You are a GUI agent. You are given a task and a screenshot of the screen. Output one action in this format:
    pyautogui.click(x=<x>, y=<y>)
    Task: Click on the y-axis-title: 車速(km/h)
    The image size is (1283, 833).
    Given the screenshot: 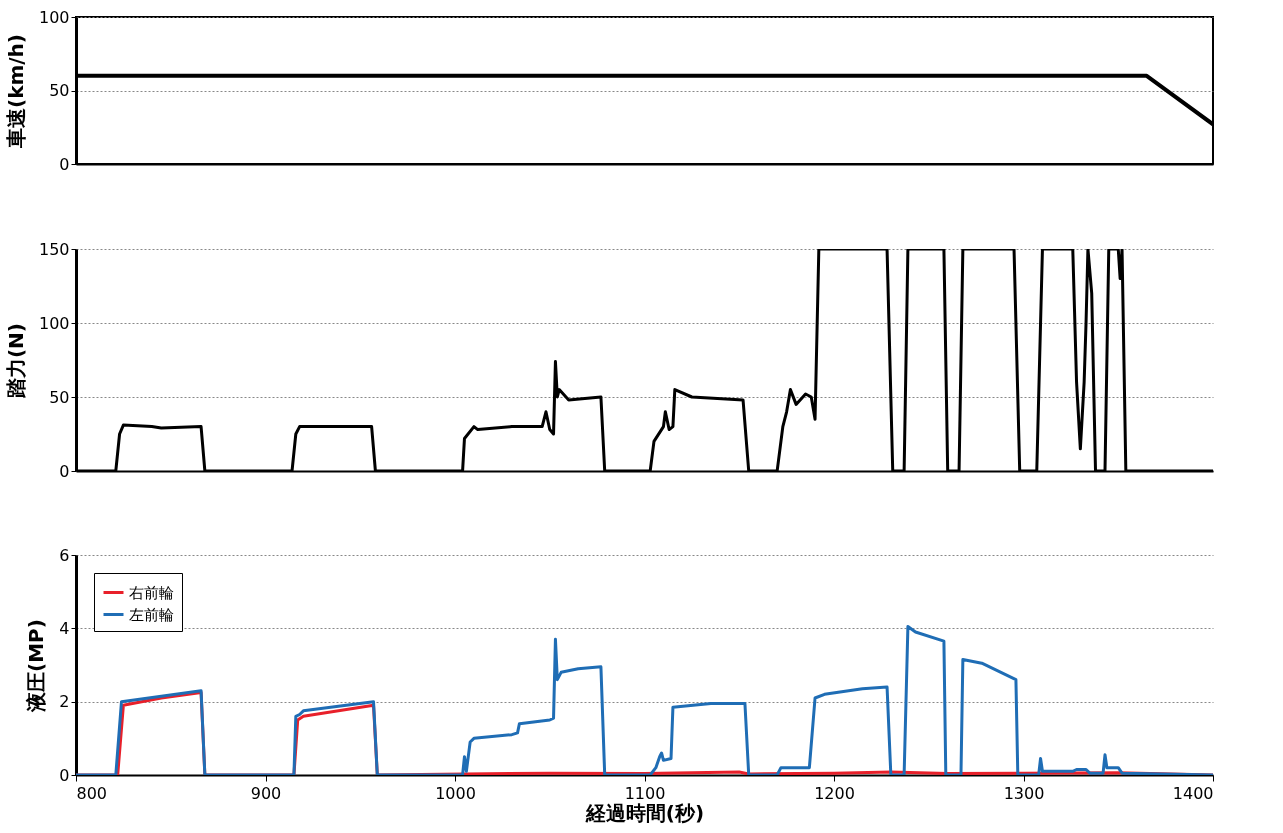 What is the action you would take?
    pyautogui.click(x=15, y=91)
    